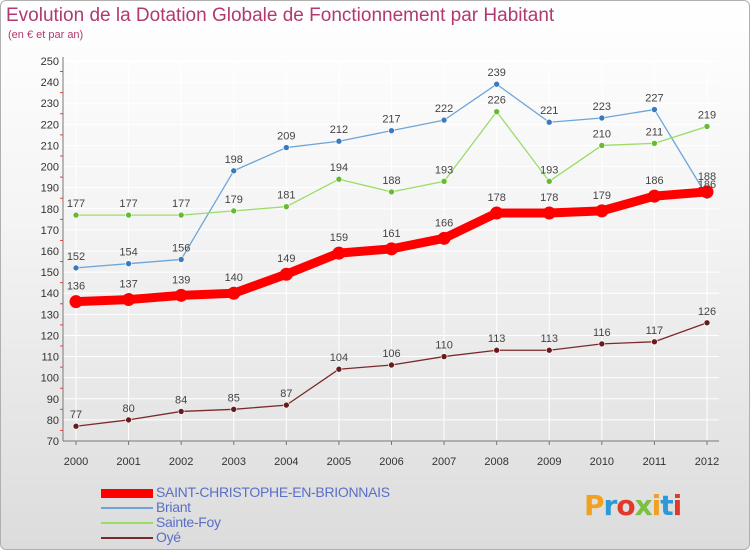 The height and width of the screenshot is (550, 750). What do you see at coordinates (602, 134) in the screenshot?
I see `data-label: 210` at bounding box center [602, 134].